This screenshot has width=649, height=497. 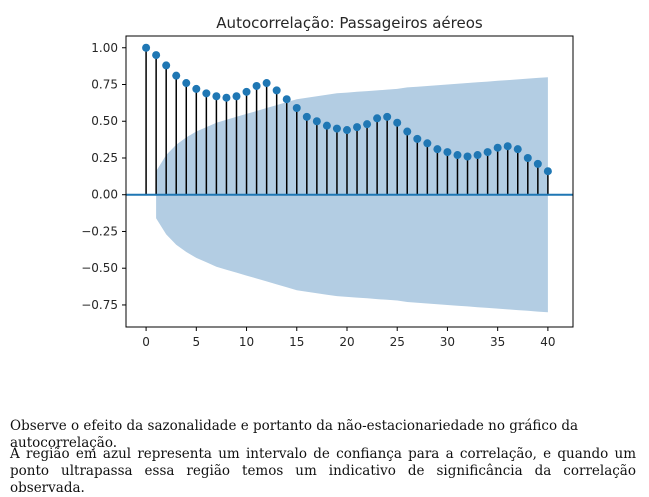 What do you see at coordinates (99, 268) in the screenshot?
I see `y-tick-label: −0.50` at bounding box center [99, 268].